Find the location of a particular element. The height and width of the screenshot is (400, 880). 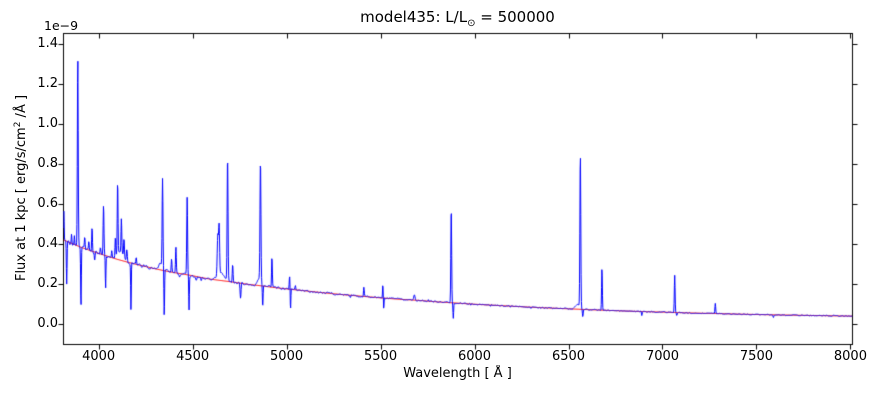

x-tick-label: 4500 is located at coordinates (193, 356).